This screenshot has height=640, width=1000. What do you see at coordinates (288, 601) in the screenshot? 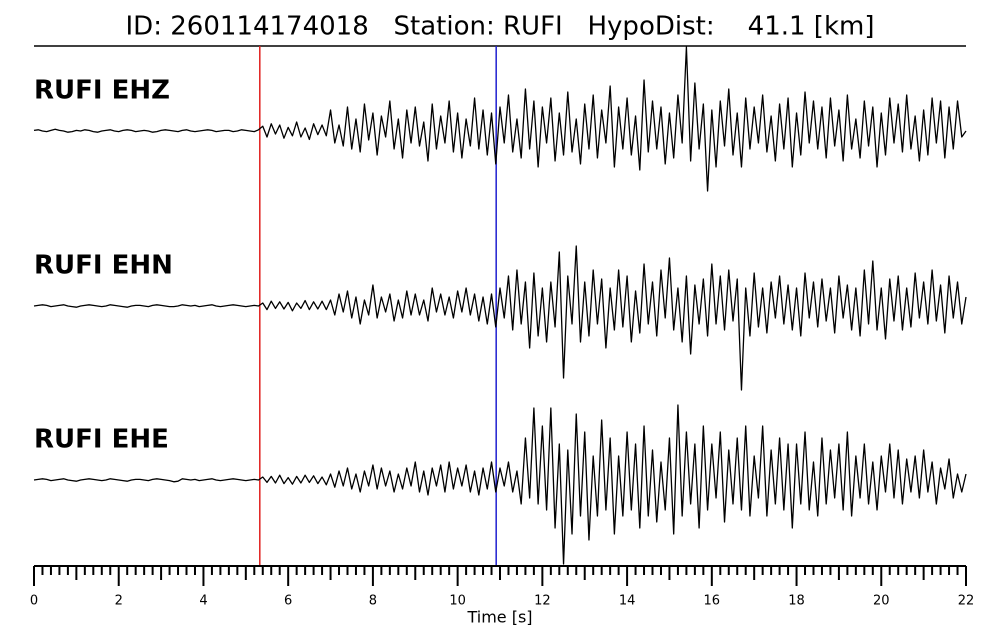
I see `x-tick-label: 6` at bounding box center [288, 601].